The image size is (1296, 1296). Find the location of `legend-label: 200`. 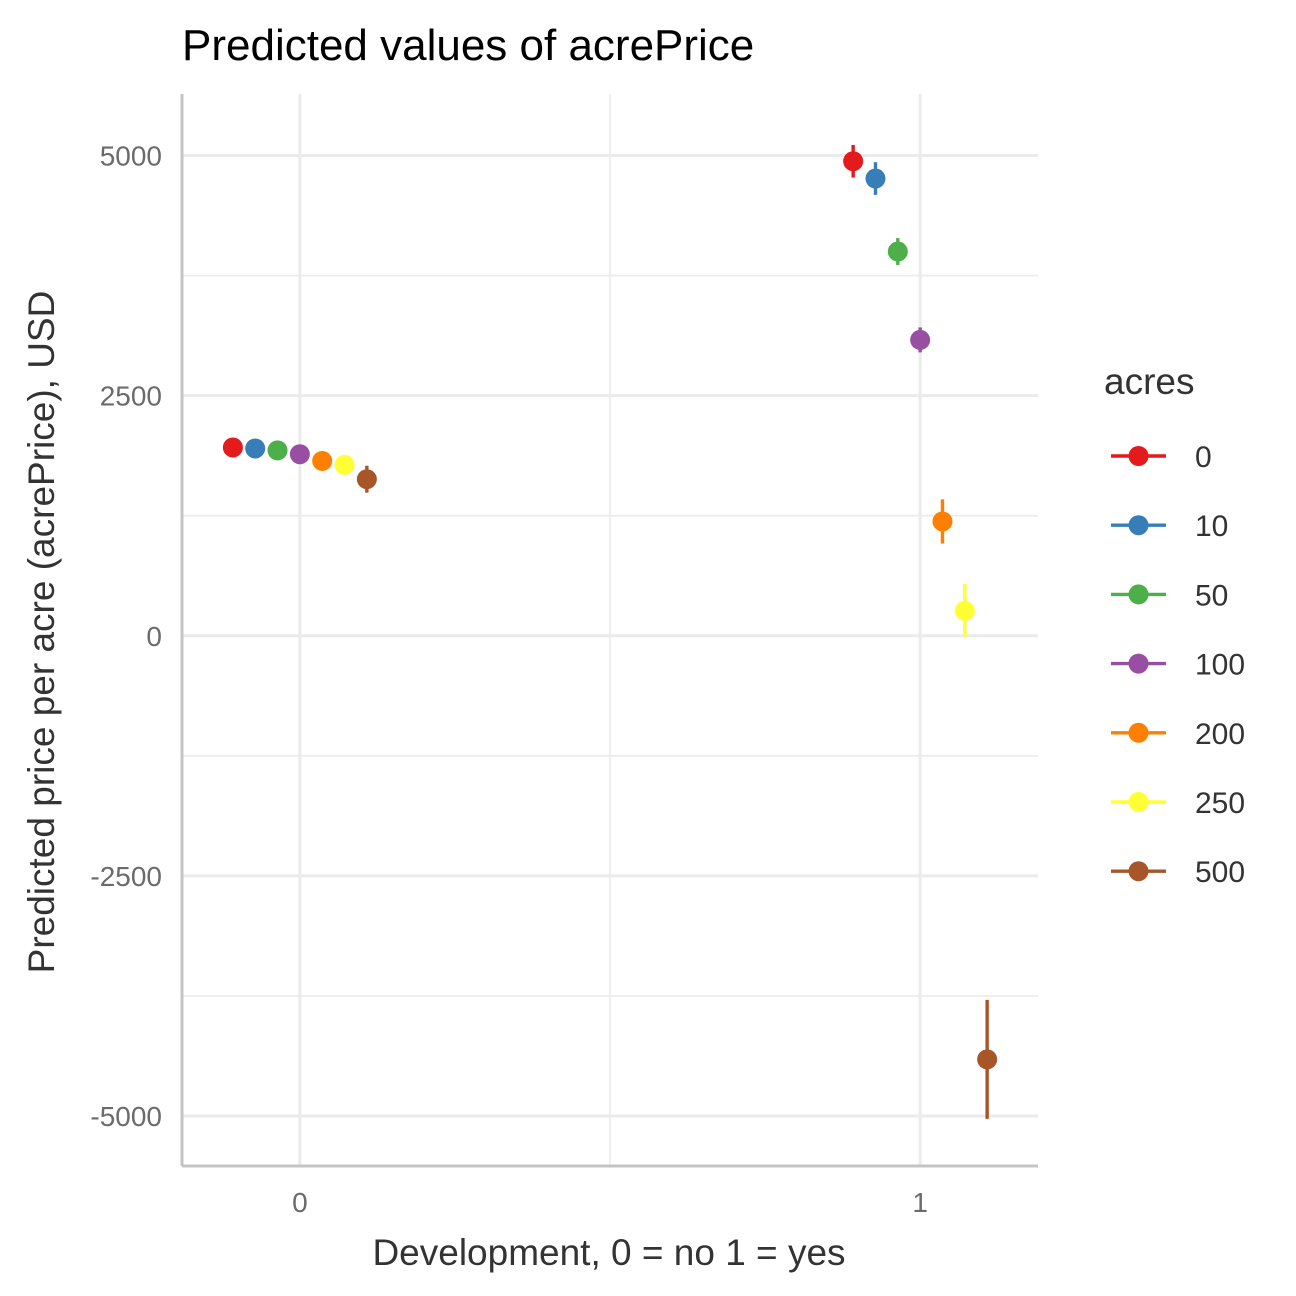

legend-label: 200 is located at coordinates (1220, 734).